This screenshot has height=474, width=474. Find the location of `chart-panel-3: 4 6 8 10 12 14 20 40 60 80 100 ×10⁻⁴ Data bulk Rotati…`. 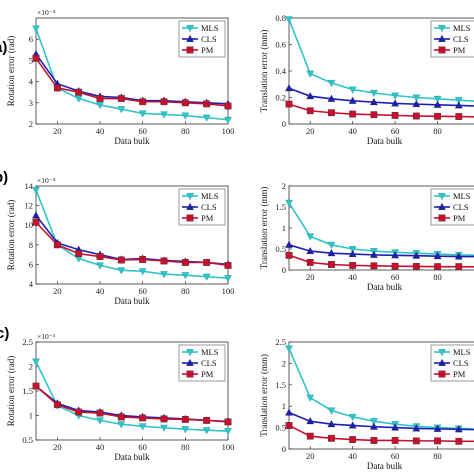

chart-panel-3: 4 6 8 10 12 14 20 40 60 80 100 ×10⁻⁴ Data bulk Rotati… is located at coordinates (117, 237).